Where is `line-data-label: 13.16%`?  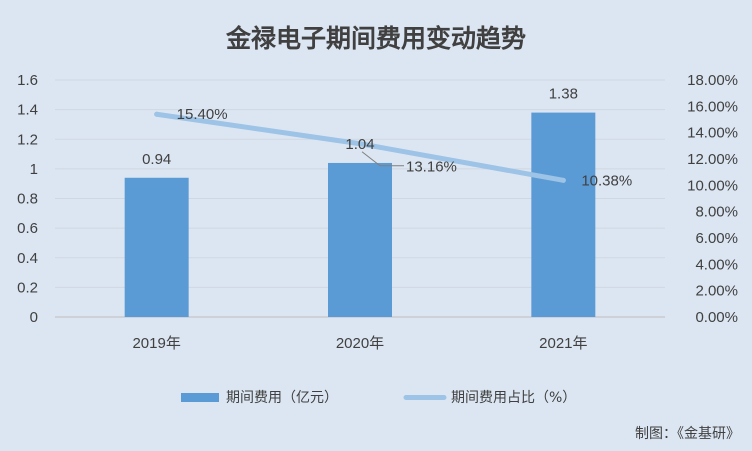 line-data-label: 13.16% is located at coordinates (431, 167).